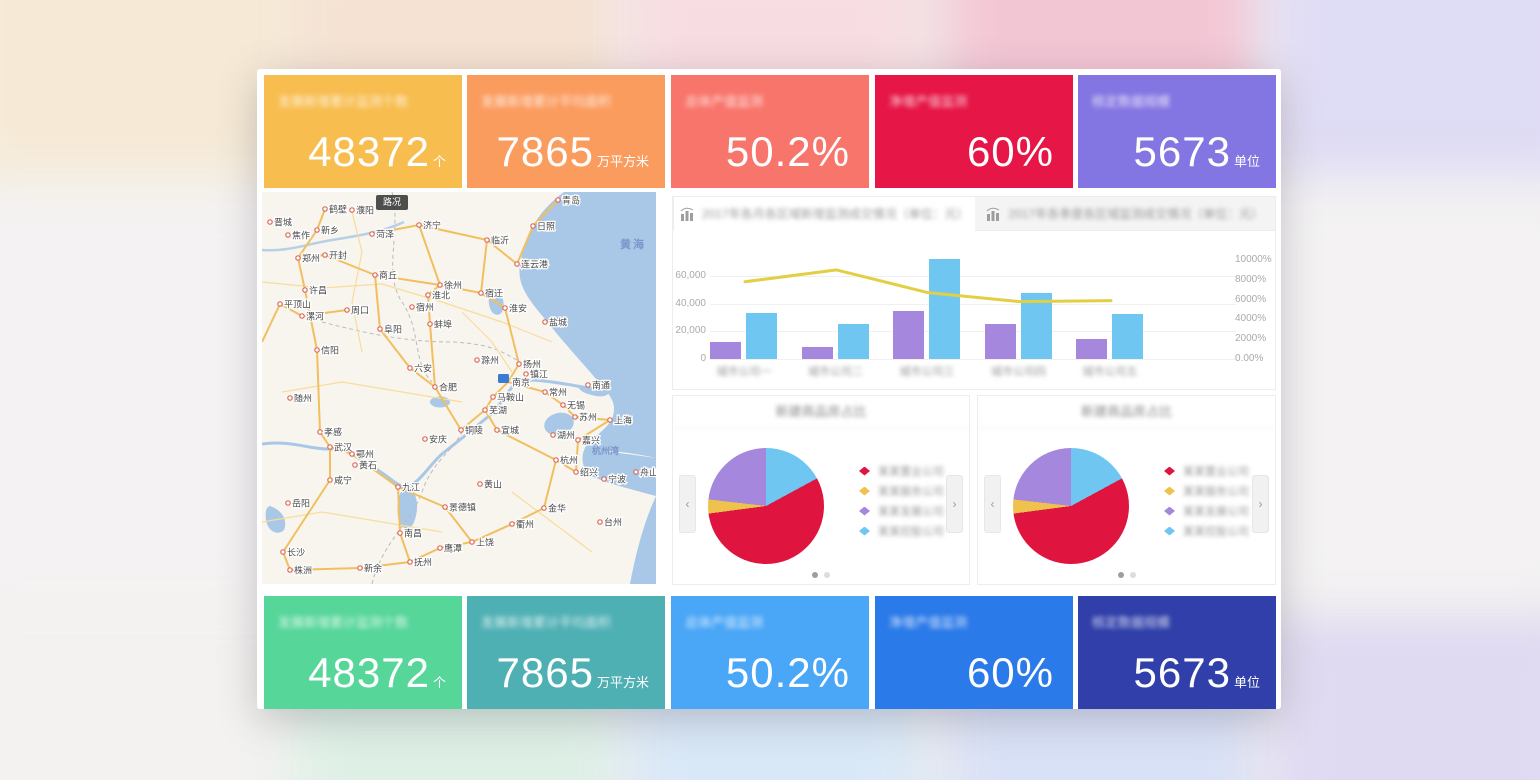  I want to click on map-city-宿州: 宿州, so click(422, 307).